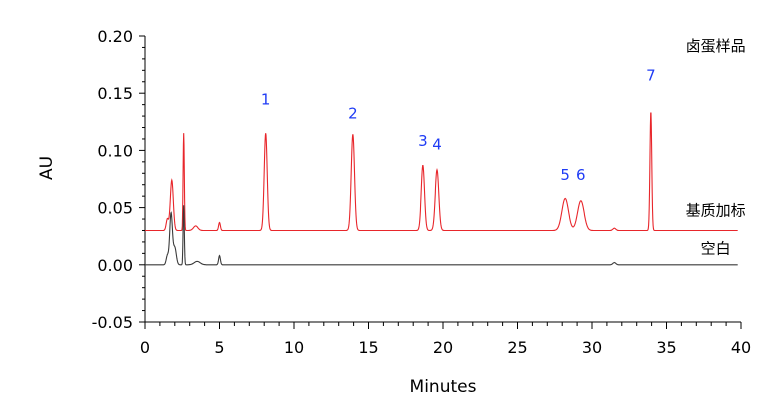  I want to click on y-tick-label: 0.15, so click(115, 93).